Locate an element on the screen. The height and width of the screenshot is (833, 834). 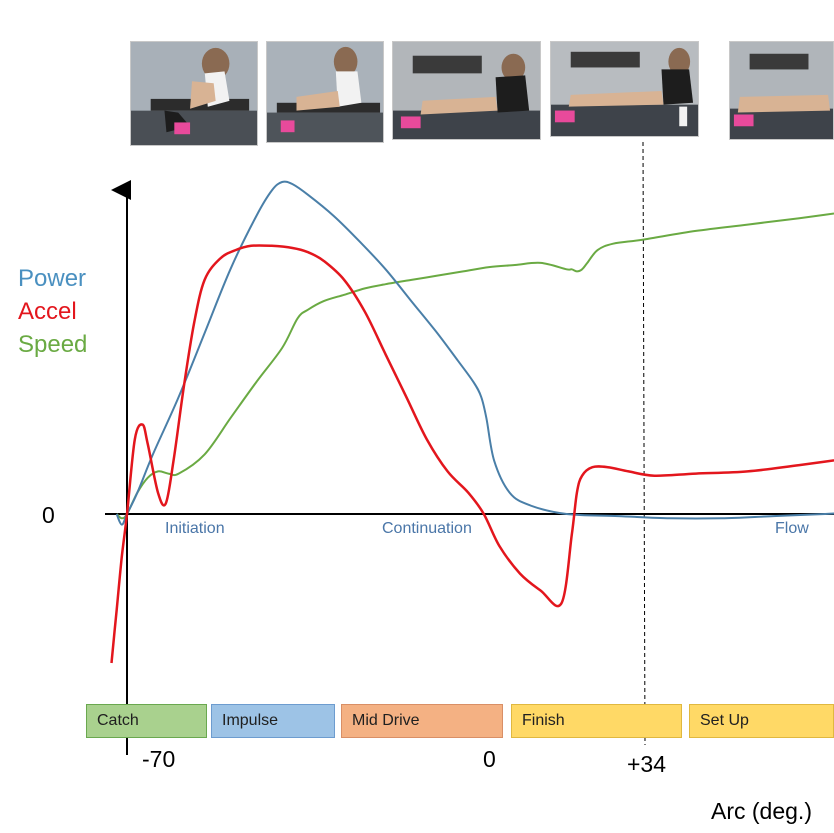
phase-mid-drive: Mid Drive is located at coordinates (422, 721).